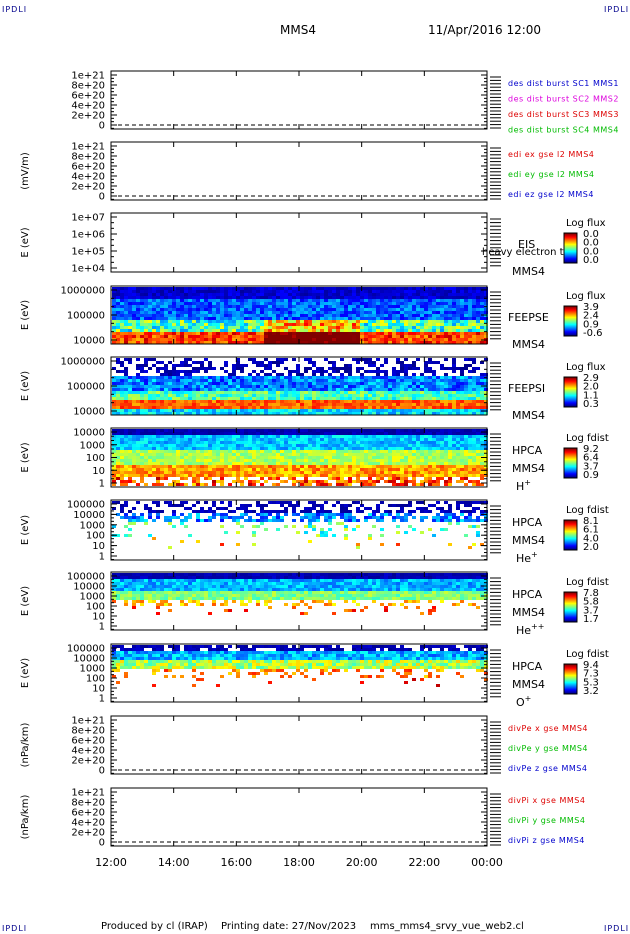  Describe the element at coordinates (570, 248) in the screenshot. I see `colorbar-segment` at that location.